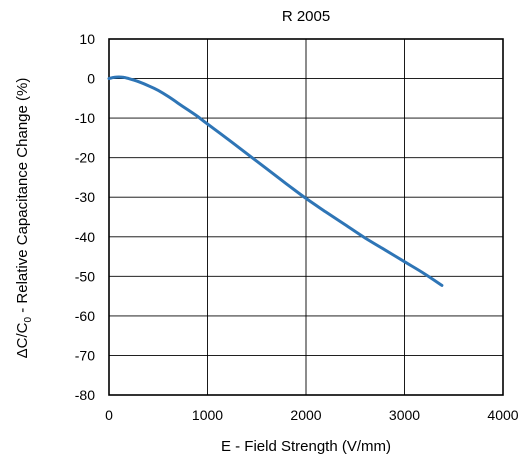 This screenshot has height=461, width=529. What do you see at coordinates (85, 395) in the screenshot?
I see `y-tick-label: -80` at bounding box center [85, 395].